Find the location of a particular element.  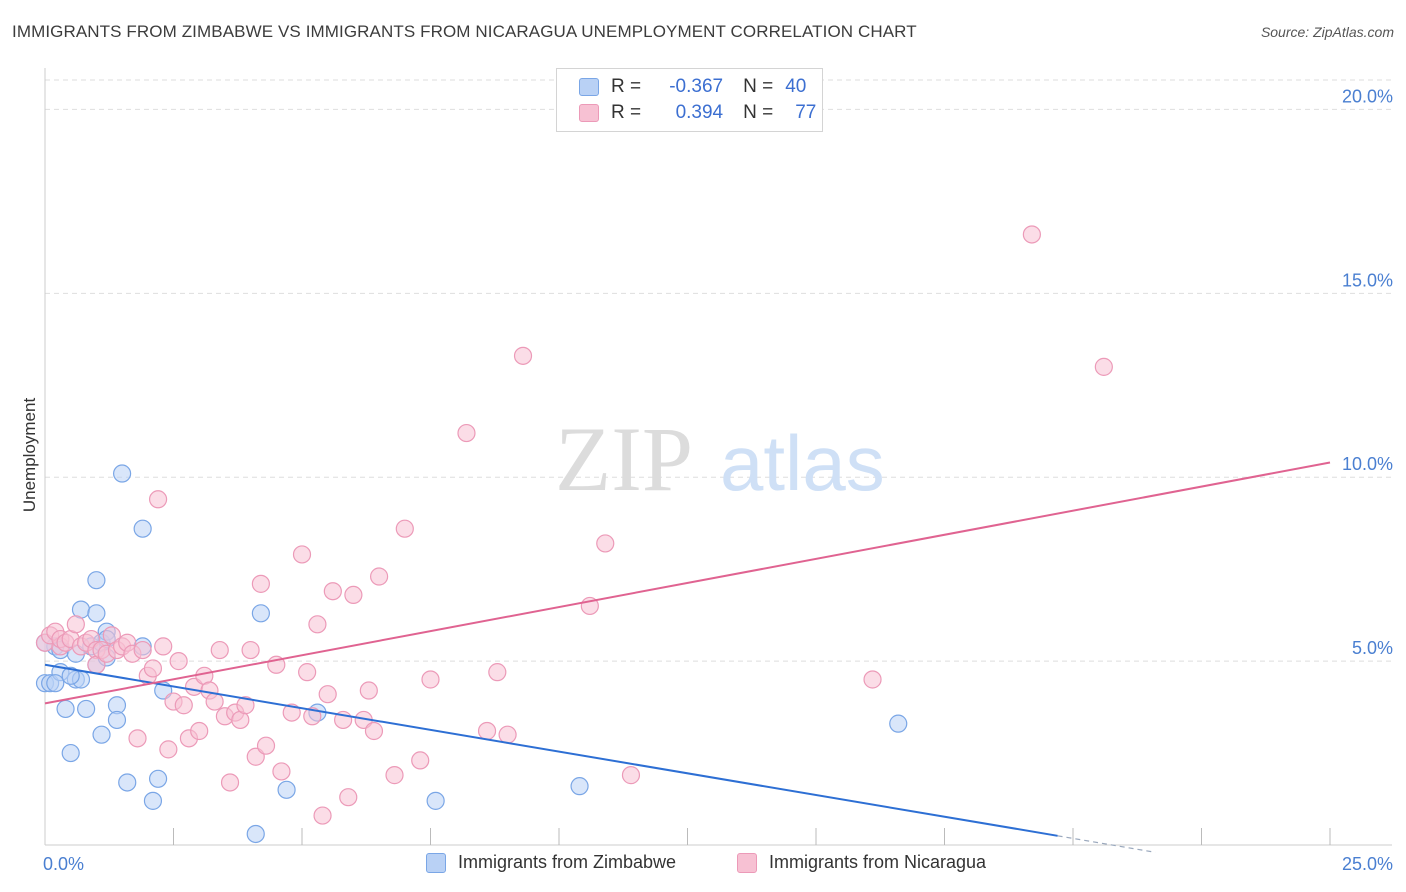

series-legend-nicaragua: Immigrants from Nicaragua is located at coordinates (861, 862).